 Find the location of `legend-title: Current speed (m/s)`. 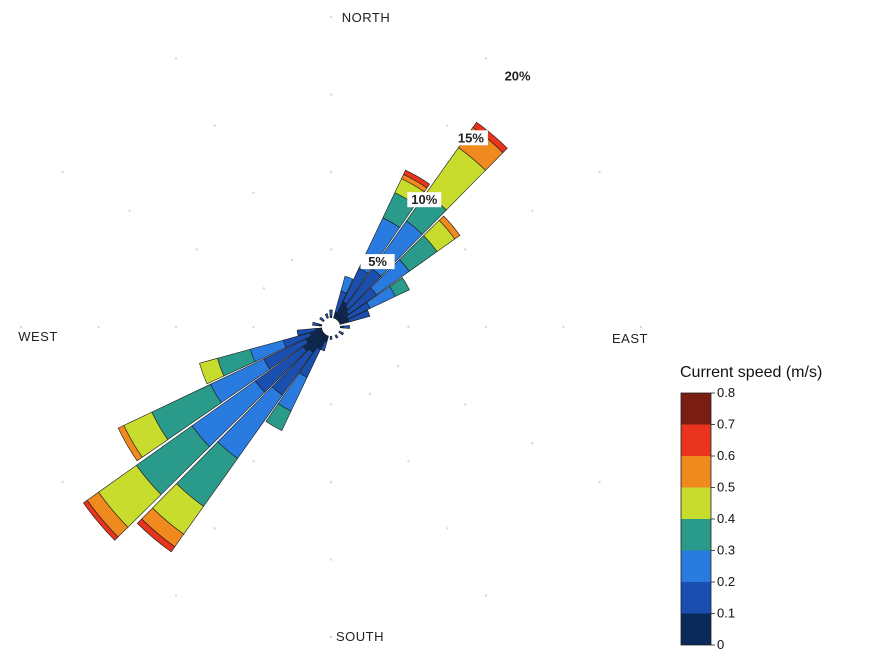

legend-title: Current speed (m/s) is located at coordinates (751, 372).